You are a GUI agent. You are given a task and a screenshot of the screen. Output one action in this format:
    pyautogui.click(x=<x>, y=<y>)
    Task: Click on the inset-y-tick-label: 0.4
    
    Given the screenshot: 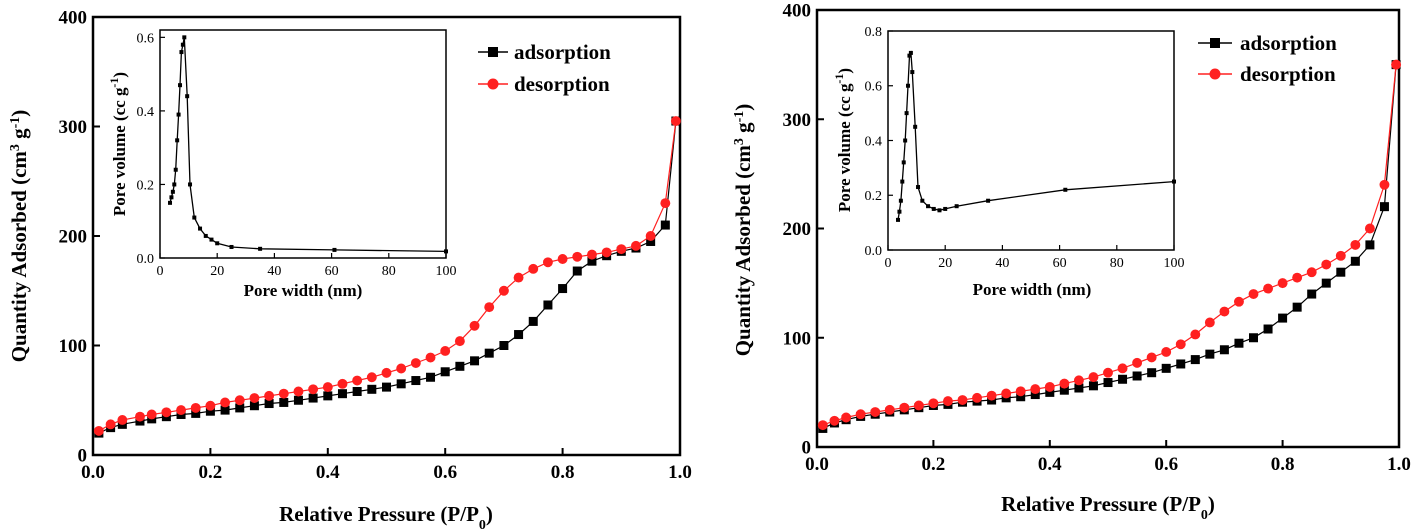 What is the action you would take?
    pyautogui.click(x=874, y=141)
    